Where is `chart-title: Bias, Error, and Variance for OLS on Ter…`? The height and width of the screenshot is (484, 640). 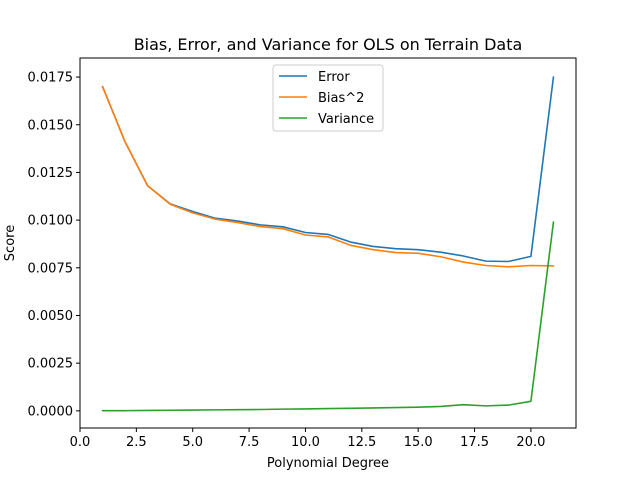 chart-title: Bias, Error, and Variance for OLS on Ter… is located at coordinates (328, 44).